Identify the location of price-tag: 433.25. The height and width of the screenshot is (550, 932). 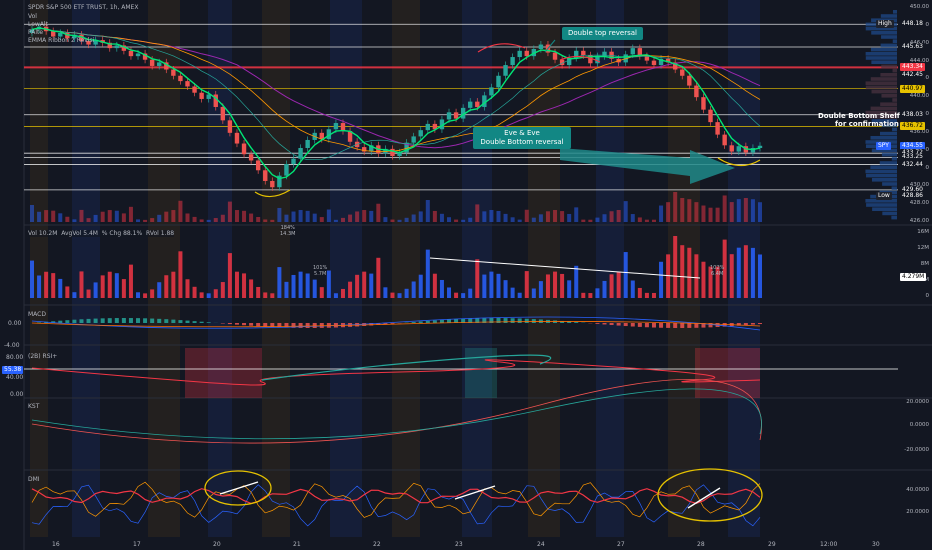
(912, 157).